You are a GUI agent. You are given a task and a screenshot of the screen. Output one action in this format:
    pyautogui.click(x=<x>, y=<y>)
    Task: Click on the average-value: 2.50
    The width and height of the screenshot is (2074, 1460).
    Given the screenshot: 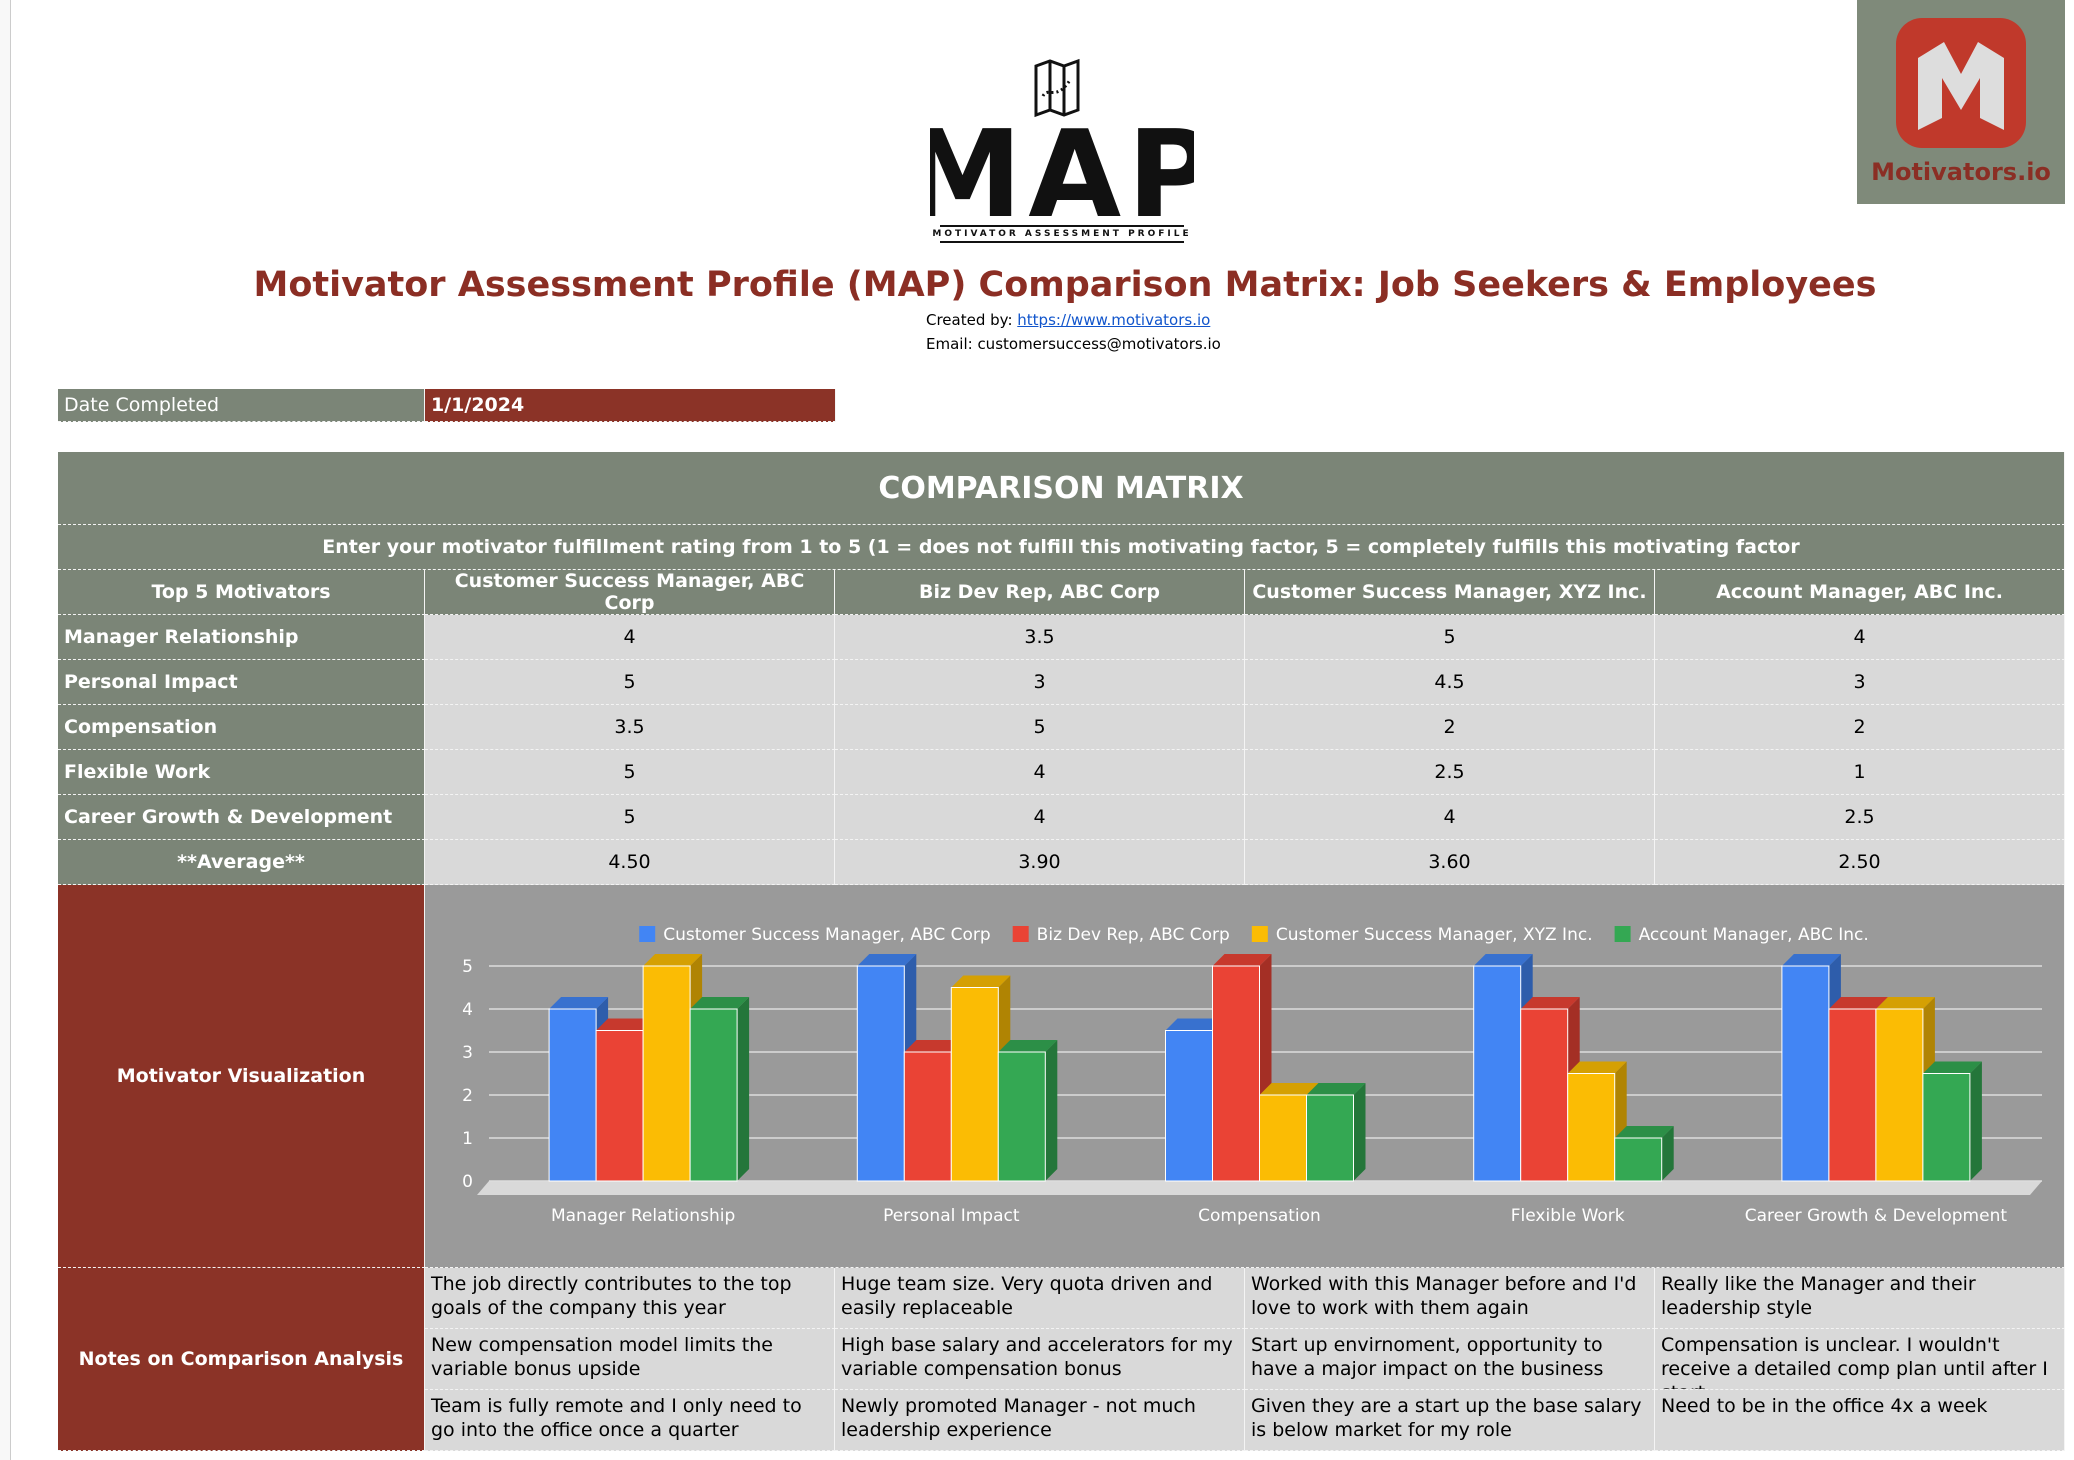 What is the action you would take?
    pyautogui.click(x=1860, y=862)
    